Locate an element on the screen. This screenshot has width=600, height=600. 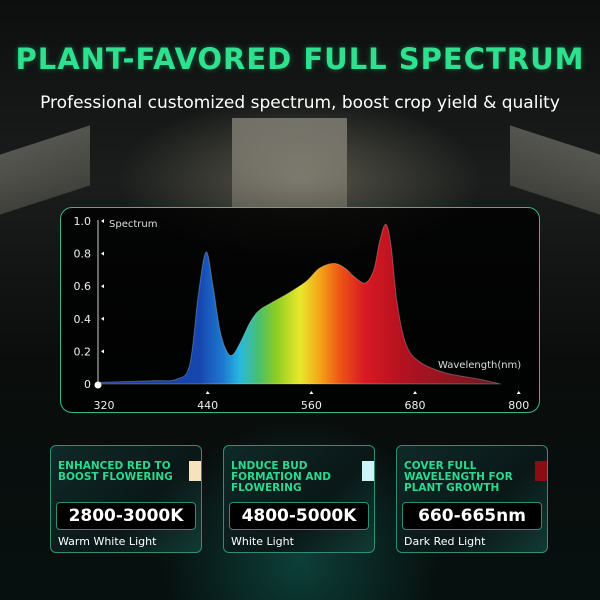
card-label: Dark Red Light is located at coordinates (445, 541).